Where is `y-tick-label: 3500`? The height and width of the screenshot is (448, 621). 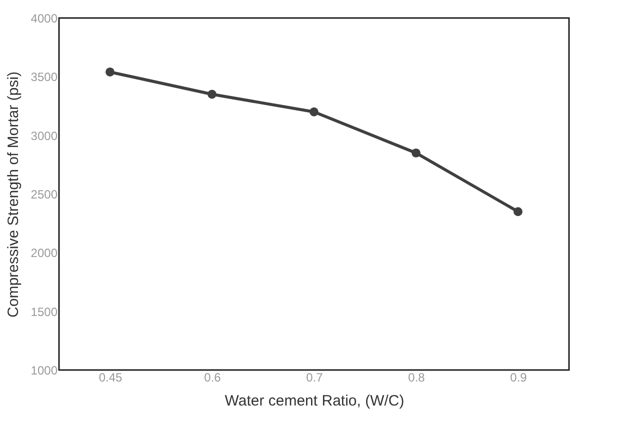
y-tick-label: 3500 is located at coordinates (44, 77).